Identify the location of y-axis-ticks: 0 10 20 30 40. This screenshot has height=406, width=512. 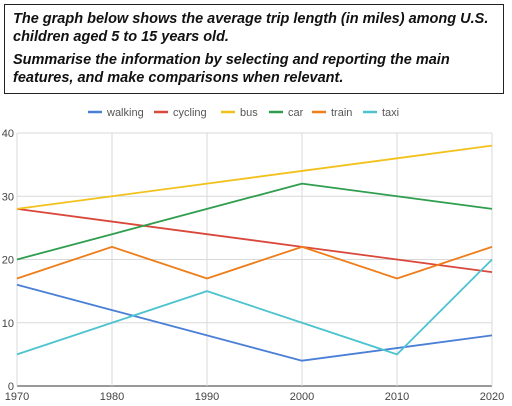
(8, 260).